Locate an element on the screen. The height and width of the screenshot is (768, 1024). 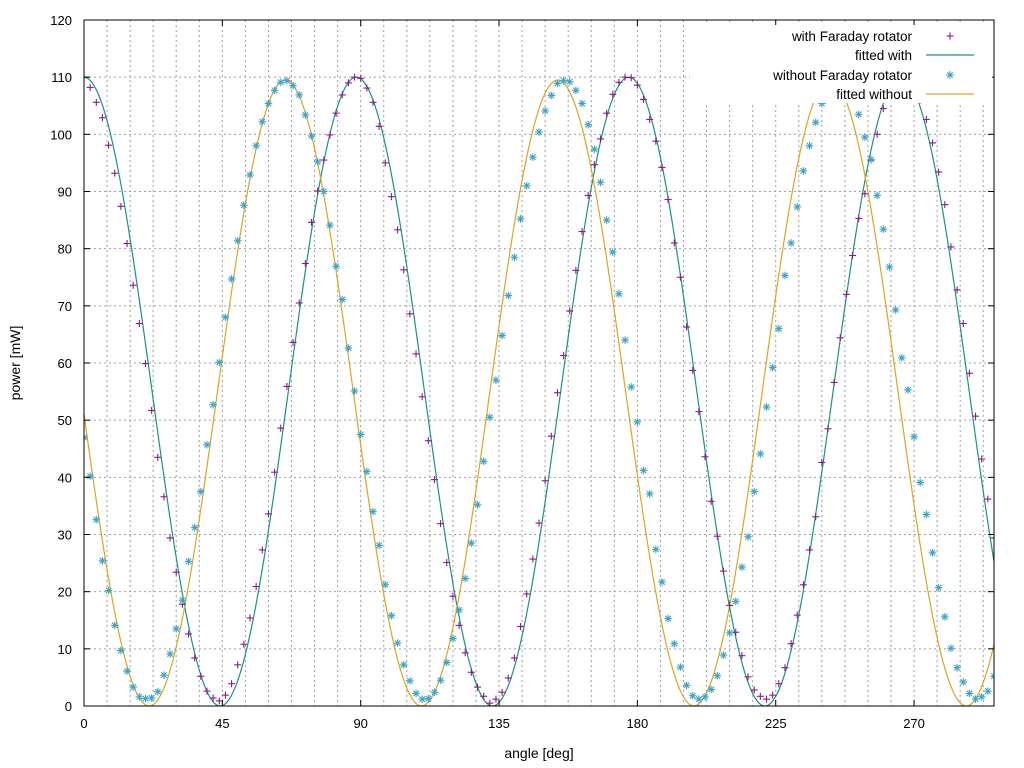
legend-label-fitted-without: fitted without is located at coordinates (874, 94).